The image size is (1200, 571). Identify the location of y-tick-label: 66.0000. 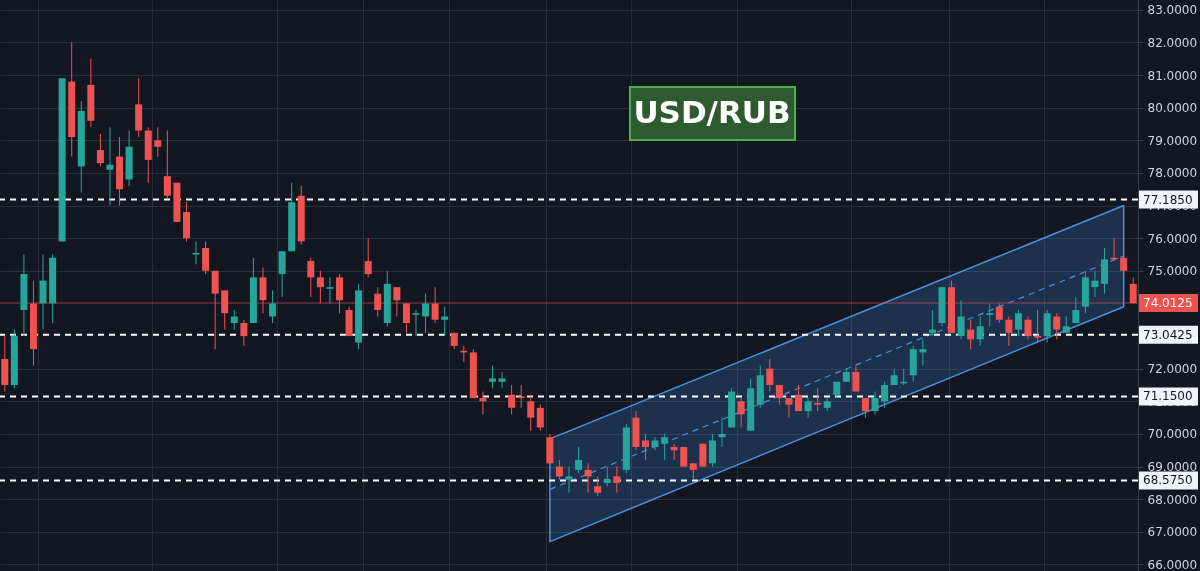
(1172, 564).